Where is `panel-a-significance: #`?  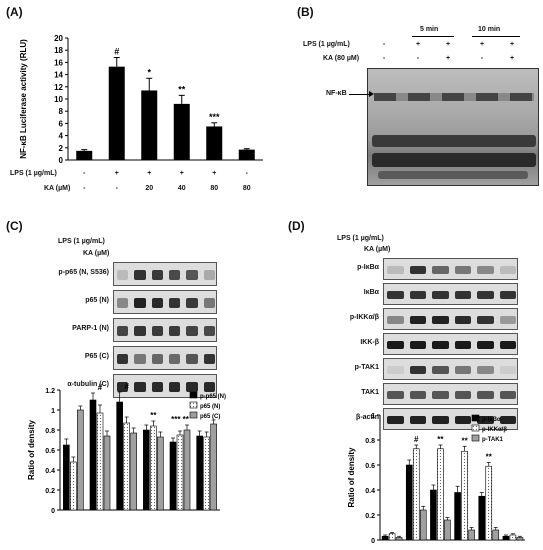
panel-a-significance: # is located at coordinates (116, 52).